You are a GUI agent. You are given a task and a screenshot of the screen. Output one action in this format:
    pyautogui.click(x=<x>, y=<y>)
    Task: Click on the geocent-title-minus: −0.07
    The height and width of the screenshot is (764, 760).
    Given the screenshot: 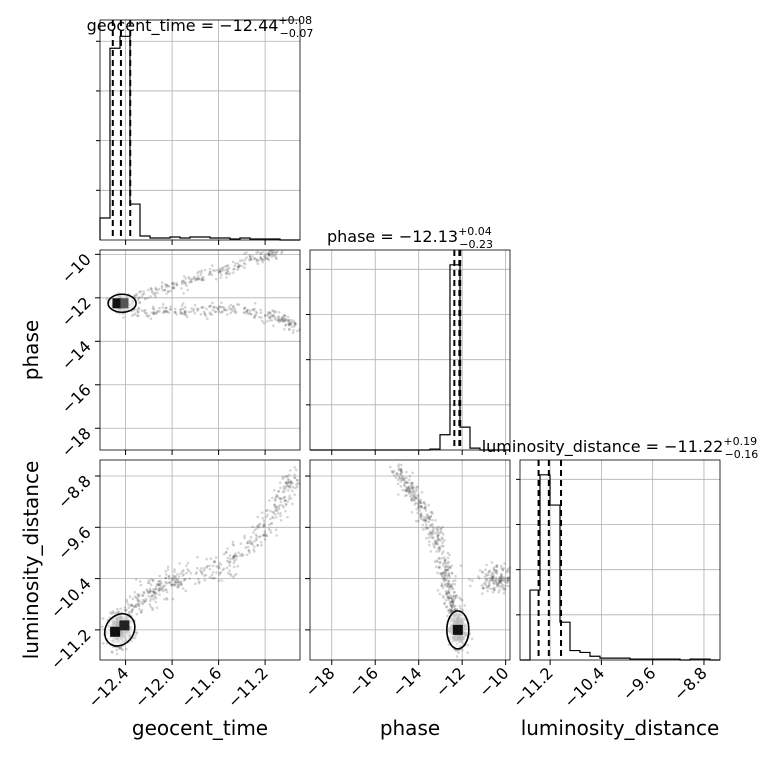 What is the action you would take?
    pyautogui.click(x=297, y=33)
    